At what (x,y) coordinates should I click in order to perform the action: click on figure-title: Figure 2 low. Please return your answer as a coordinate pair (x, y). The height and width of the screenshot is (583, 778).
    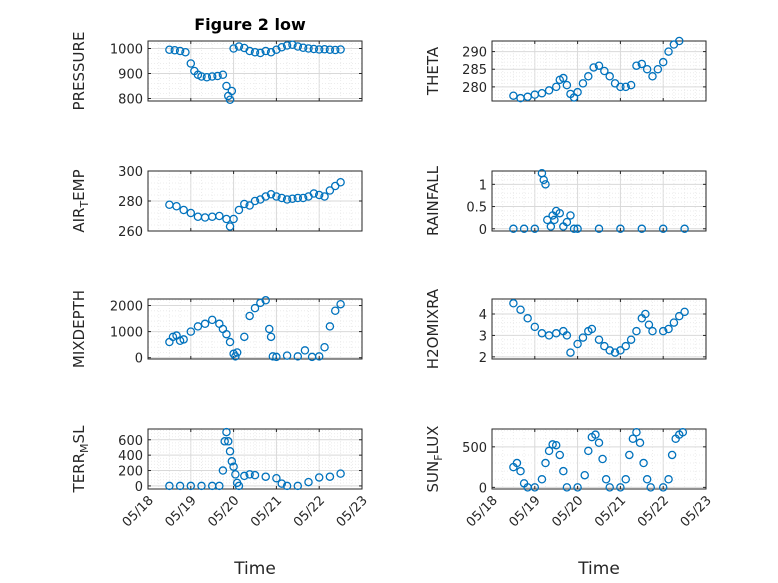
    Looking at the image, I should click on (250, 24).